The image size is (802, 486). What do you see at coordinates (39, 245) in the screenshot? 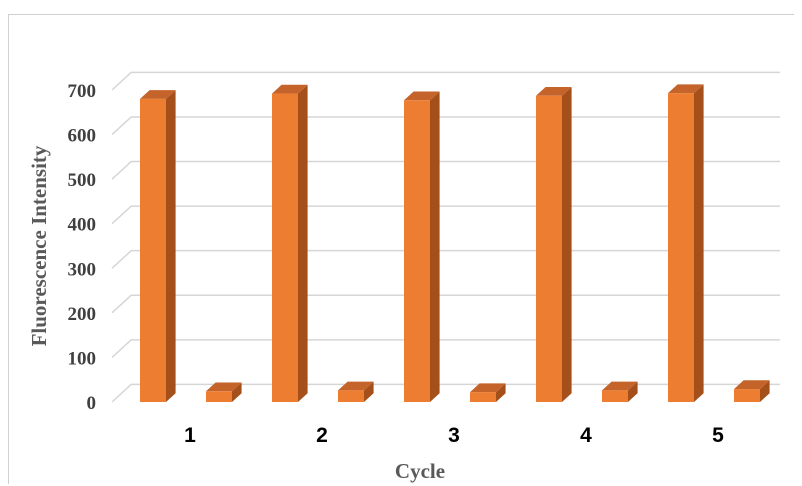
I see `y-axis-title: Fluorescence Intensity` at bounding box center [39, 245].